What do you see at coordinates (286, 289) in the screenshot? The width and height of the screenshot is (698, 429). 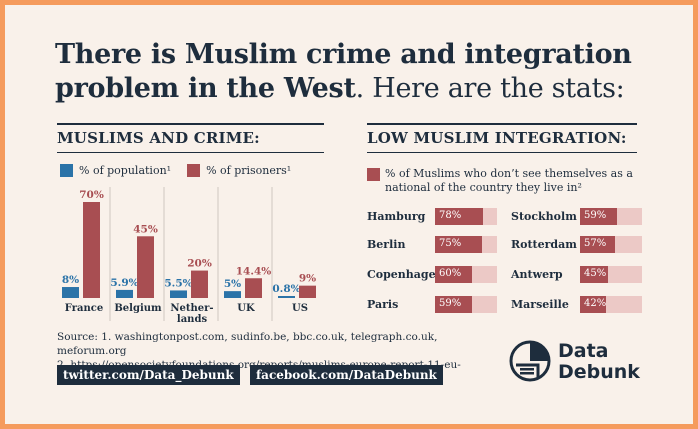 I see `data-label: 0.8%` at bounding box center [286, 289].